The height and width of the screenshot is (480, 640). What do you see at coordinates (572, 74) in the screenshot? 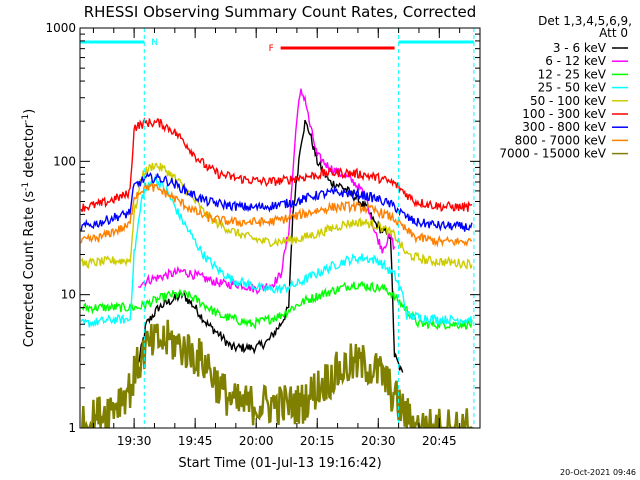
I see `legend-label-2: 12 - 25 keV` at bounding box center [572, 74].